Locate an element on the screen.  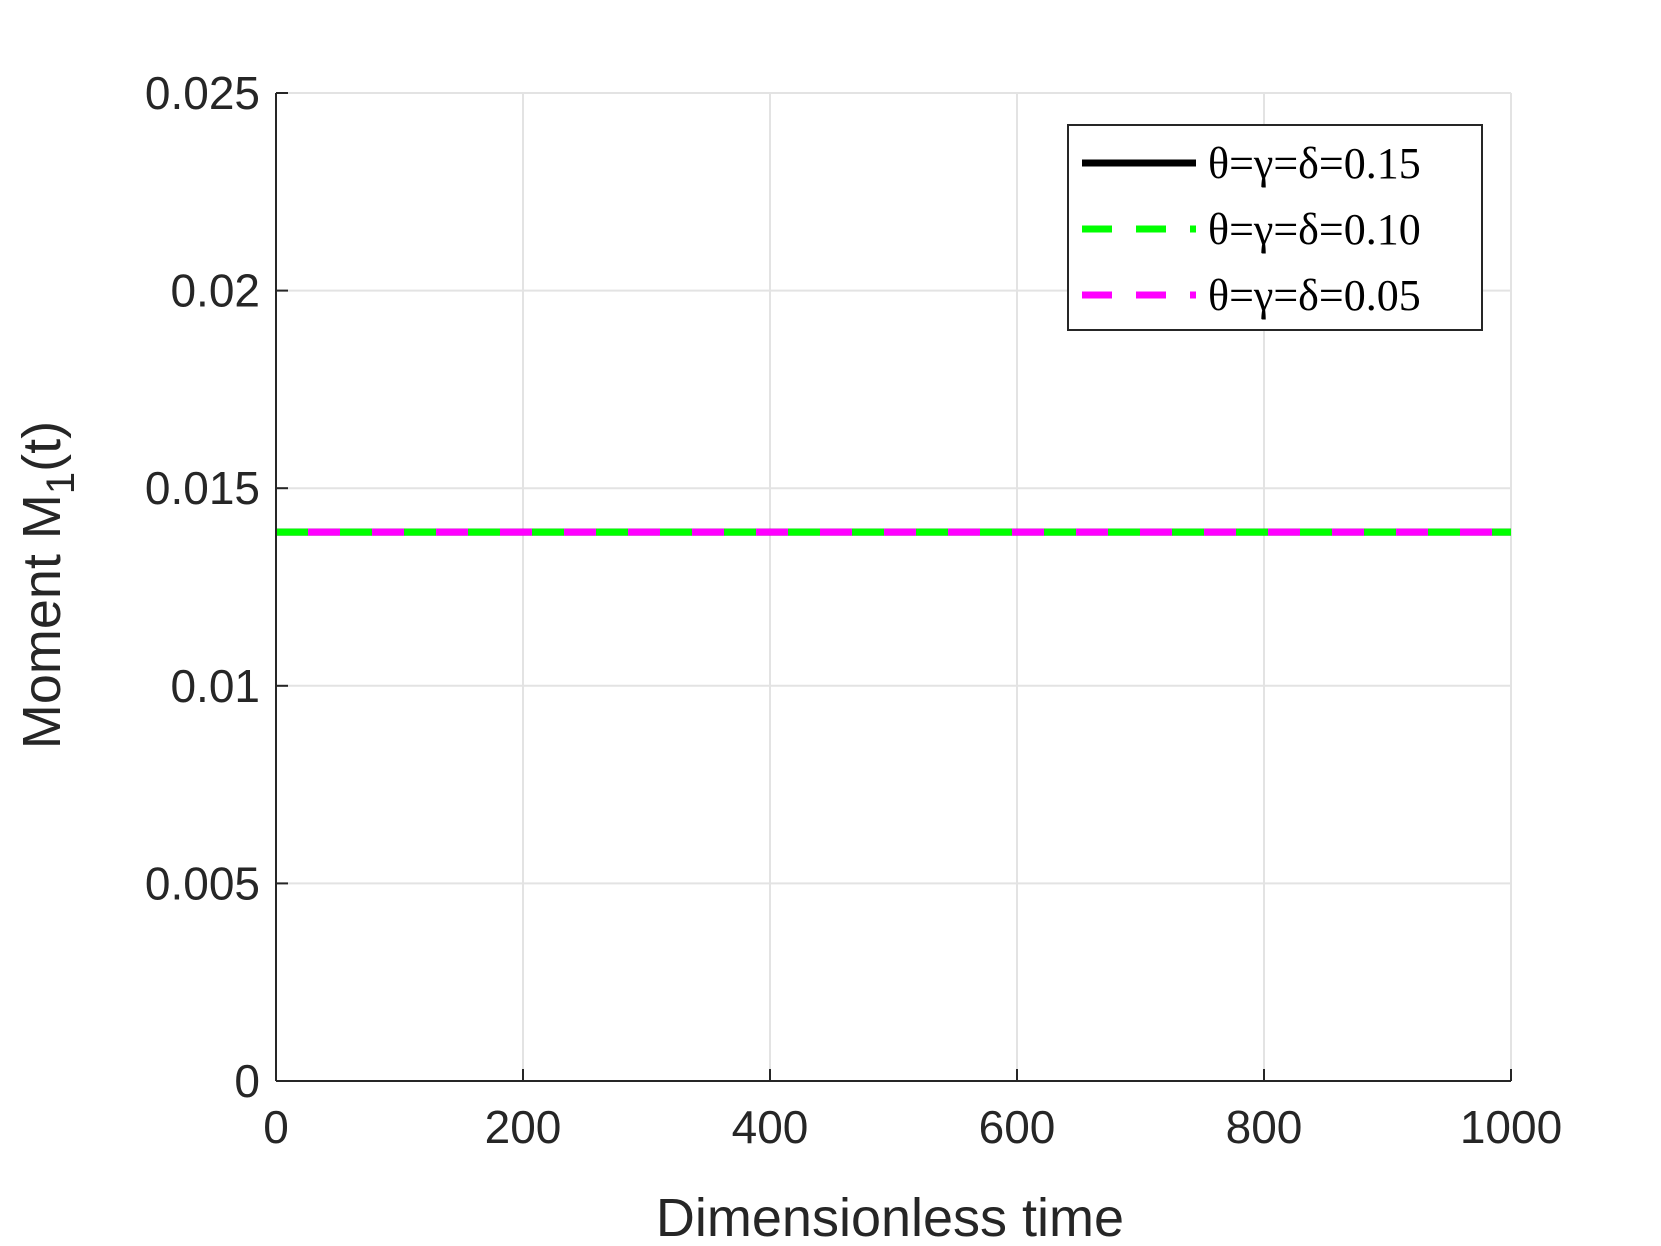
legend: θ=γ=δ=0.15 θ=γ=δ=0.10 θ=γ=δ=0.05 is located at coordinates (1275, 227).